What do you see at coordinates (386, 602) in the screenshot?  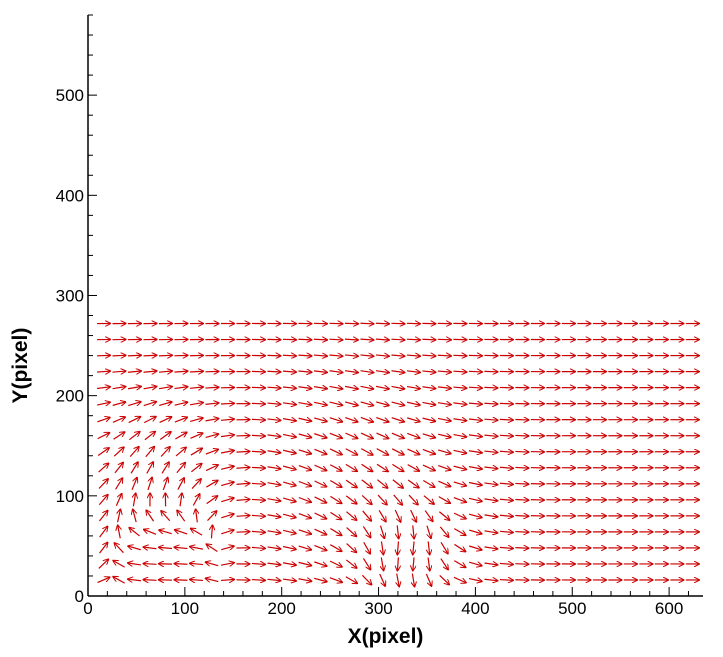 I see `x-axis-ticks: 0 100 200 300 400 500 600` at bounding box center [386, 602].